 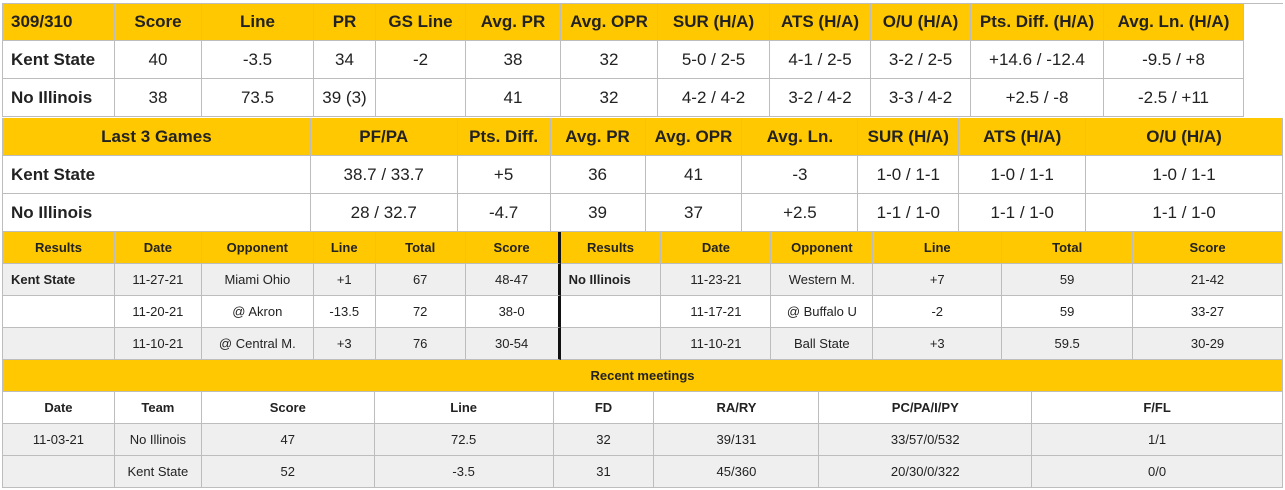 What do you see at coordinates (921, 22) in the screenshot?
I see `matchup-header-cell: O/U (H/A)` at bounding box center [921, 22].